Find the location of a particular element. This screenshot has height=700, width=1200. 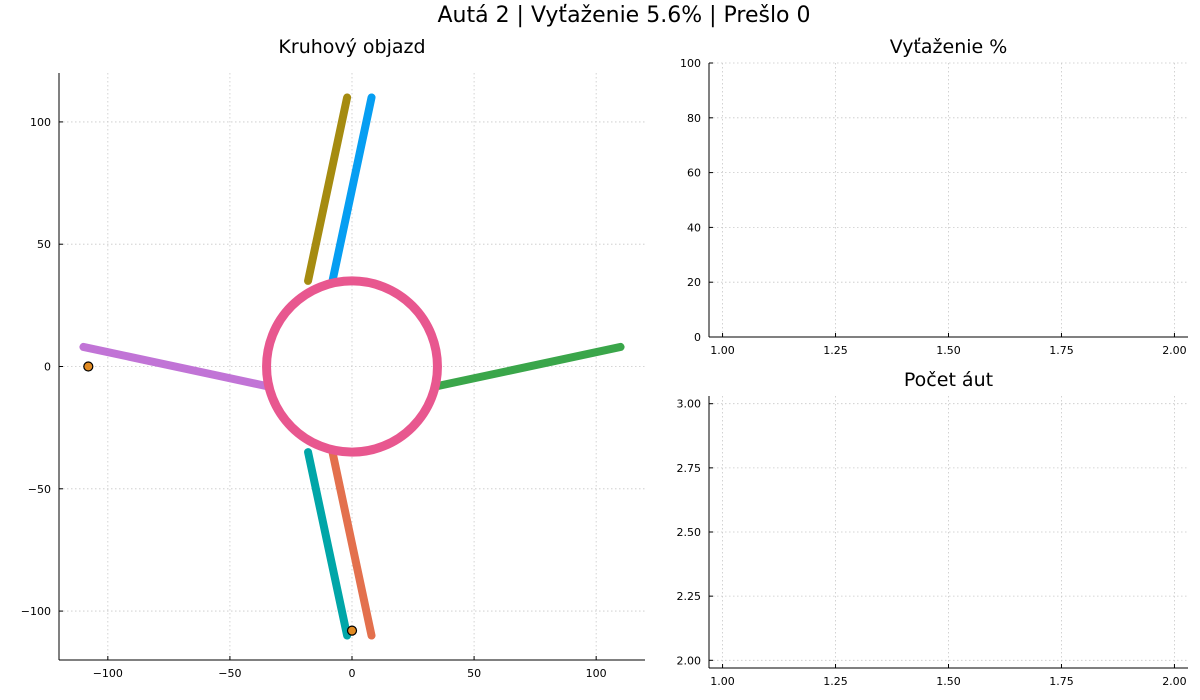

car-count-y-tick-label: 2.00 is located at coordinates (689, 660).